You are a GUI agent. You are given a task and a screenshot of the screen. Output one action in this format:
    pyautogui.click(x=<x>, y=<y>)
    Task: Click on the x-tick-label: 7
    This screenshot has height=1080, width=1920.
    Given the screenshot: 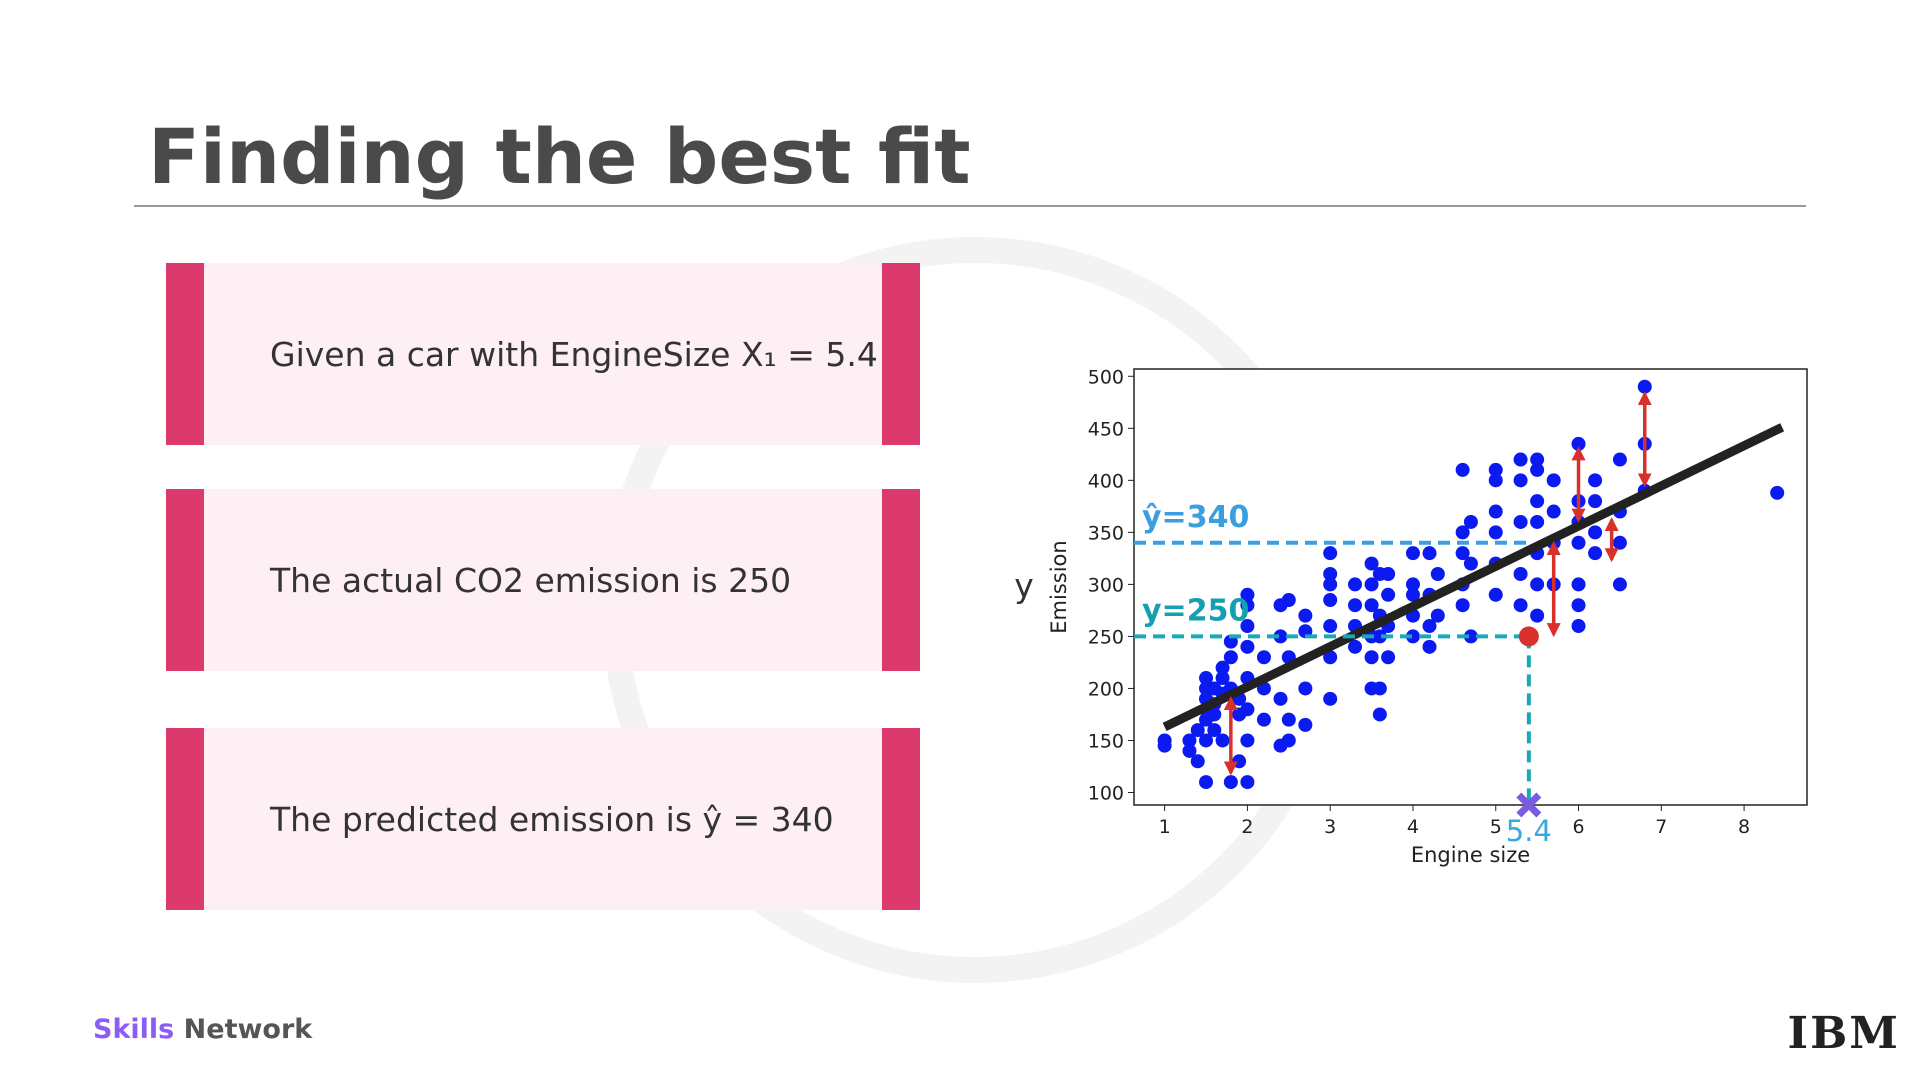 What is the action you would take?
    pyautogui.click(x=1661, y=827)
    